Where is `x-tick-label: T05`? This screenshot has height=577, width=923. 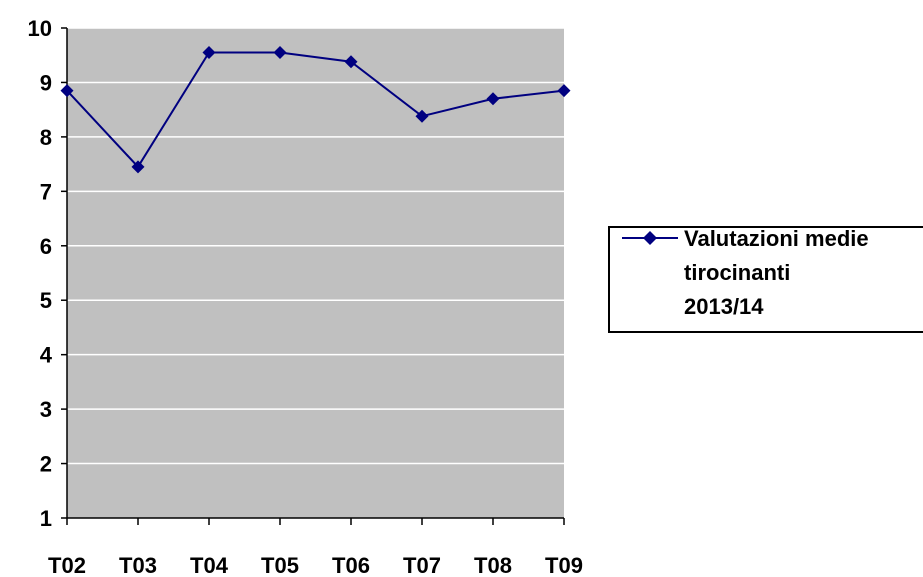
x-tick-label: T05 is located at coordinates (280, 565).